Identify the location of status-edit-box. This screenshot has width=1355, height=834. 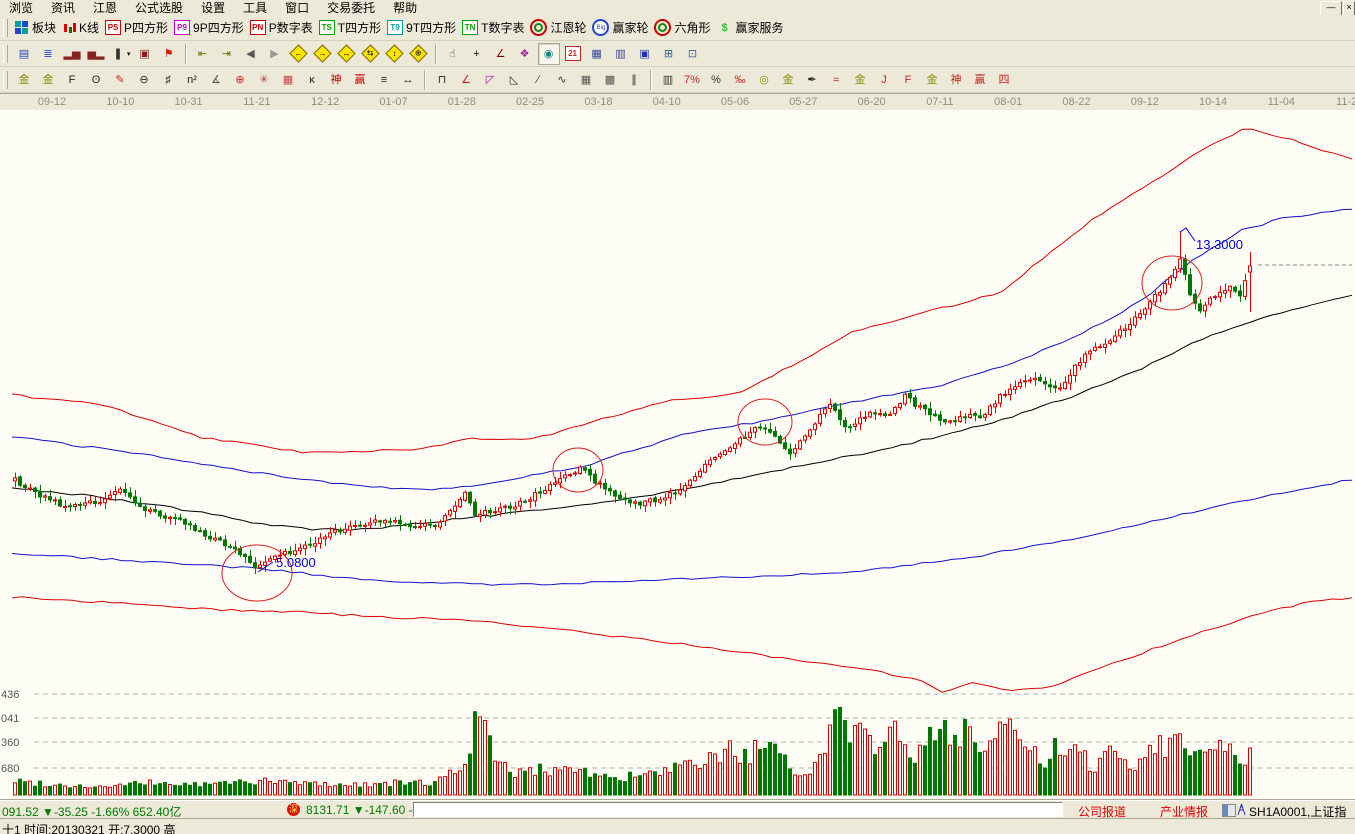
(738, 809).